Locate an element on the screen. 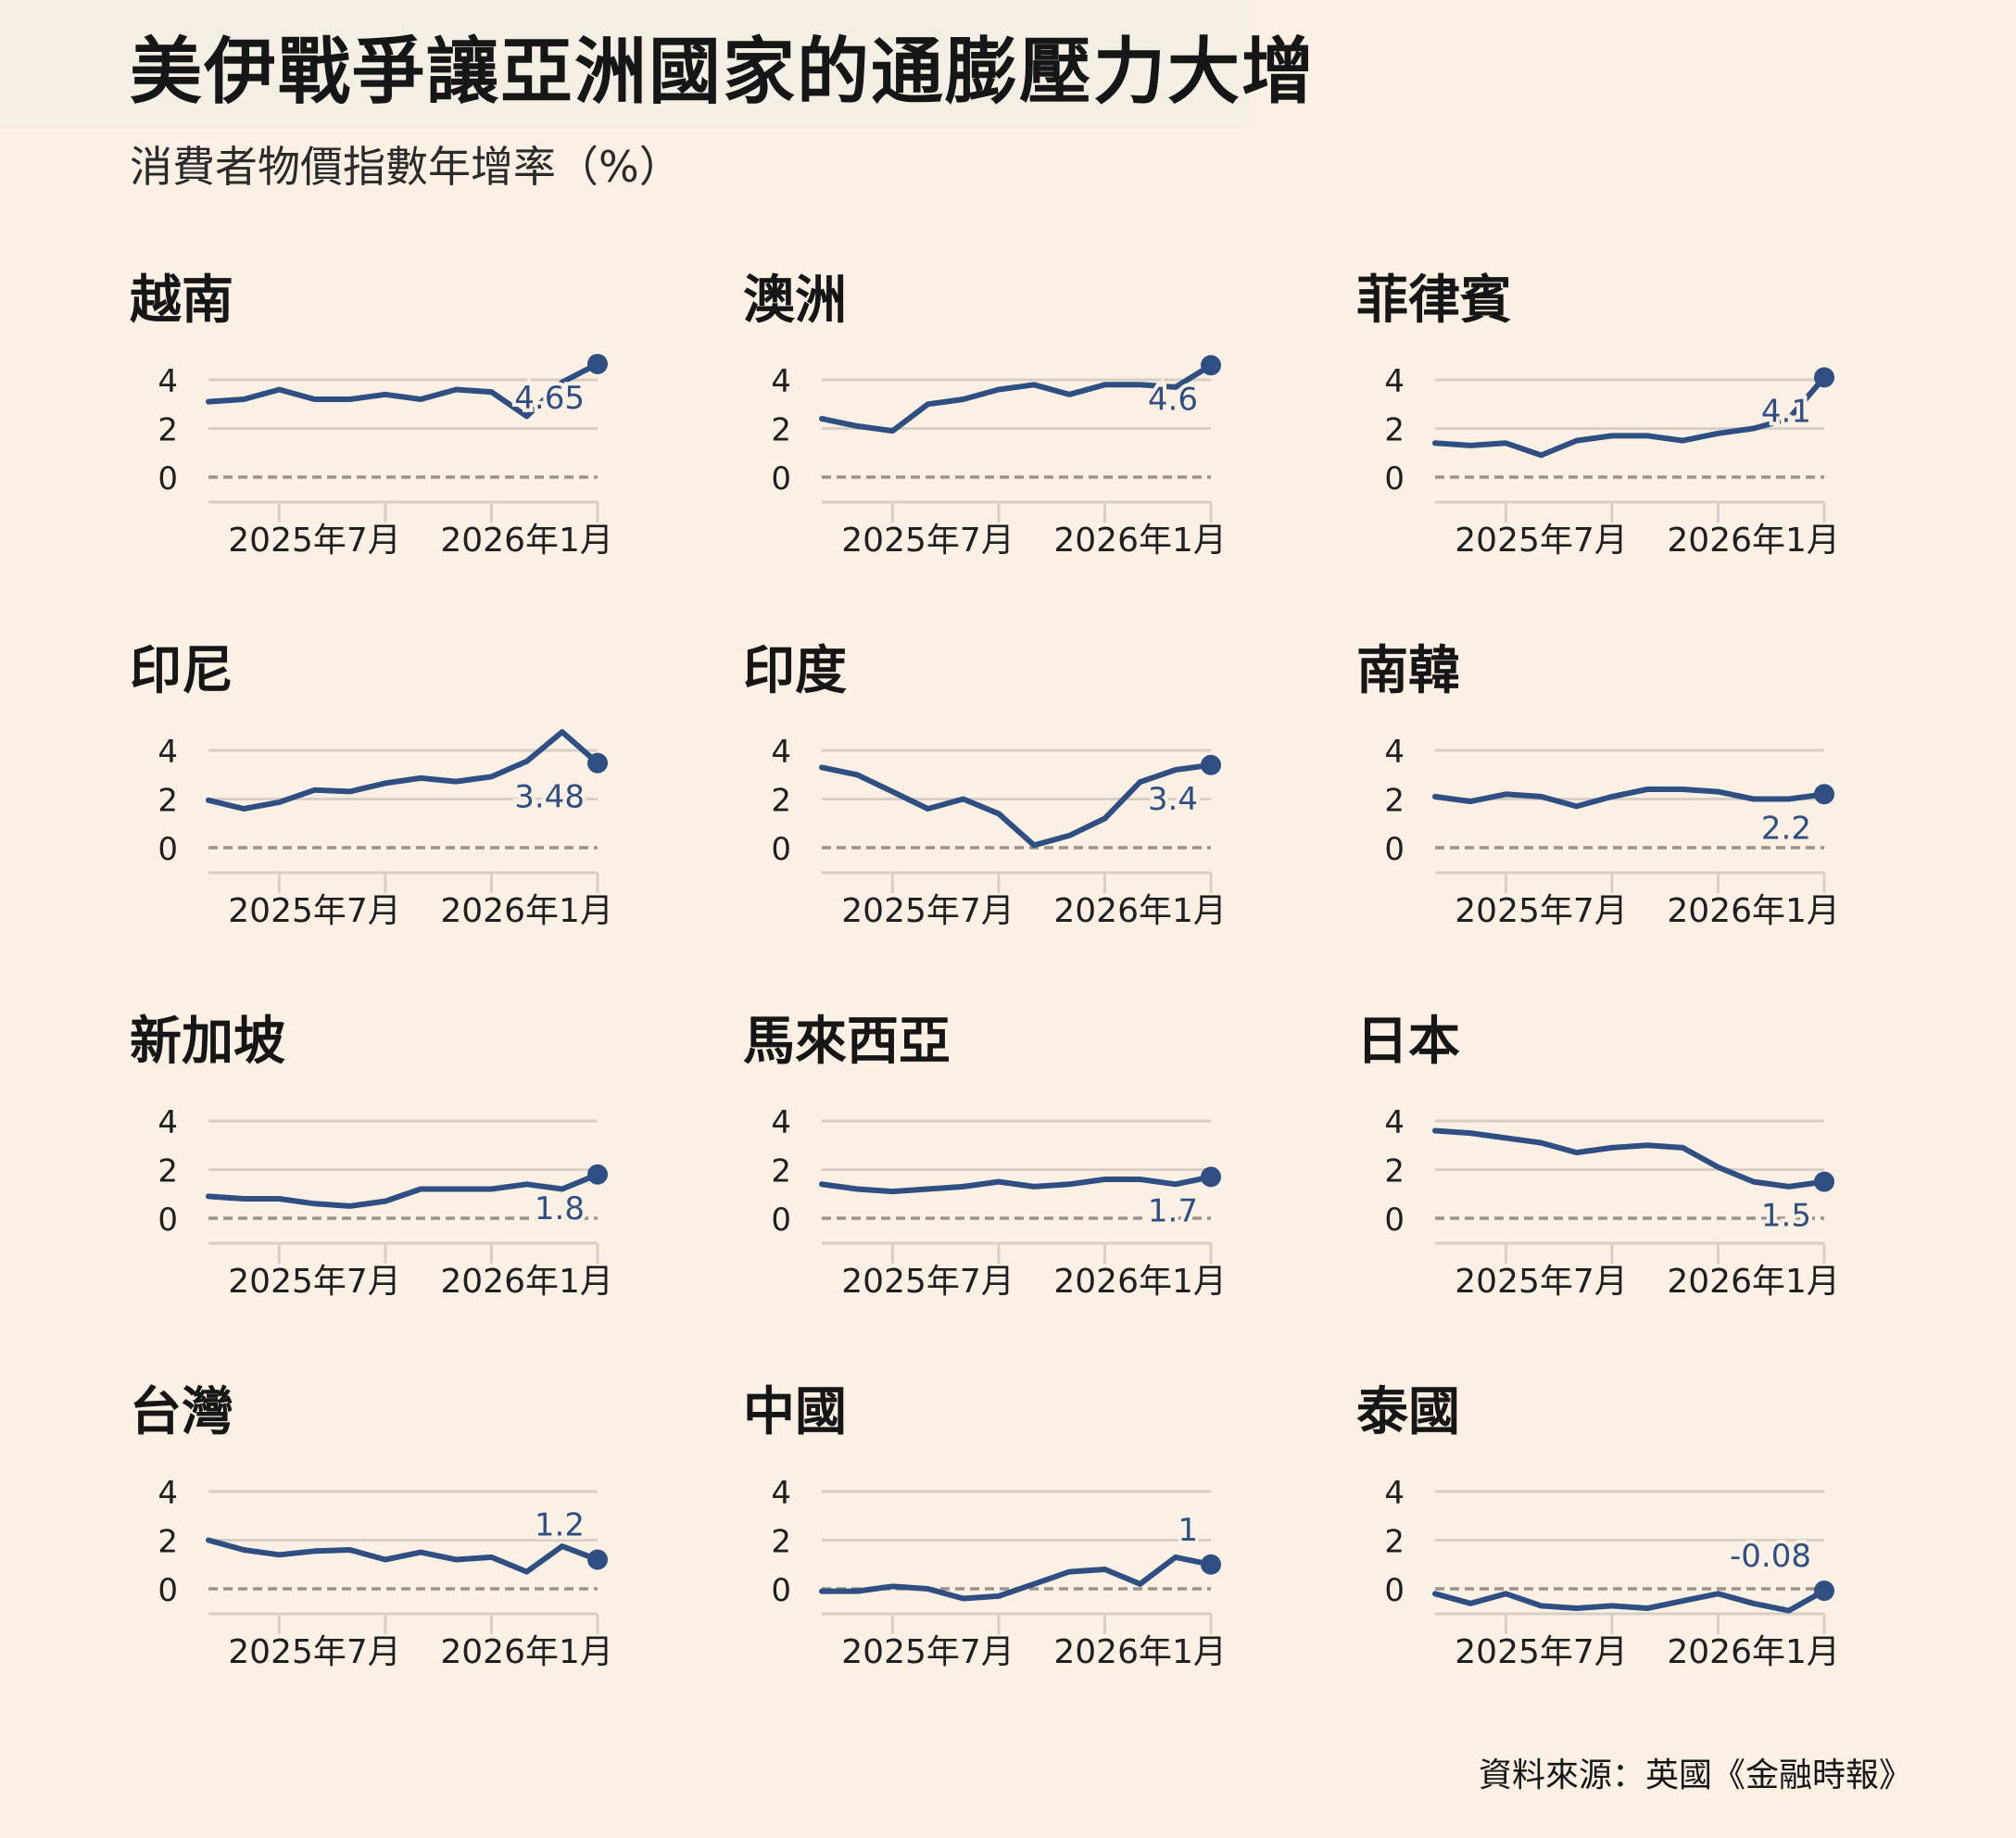  end-value-label: 4.6 is located at coordinates (1173, 399).